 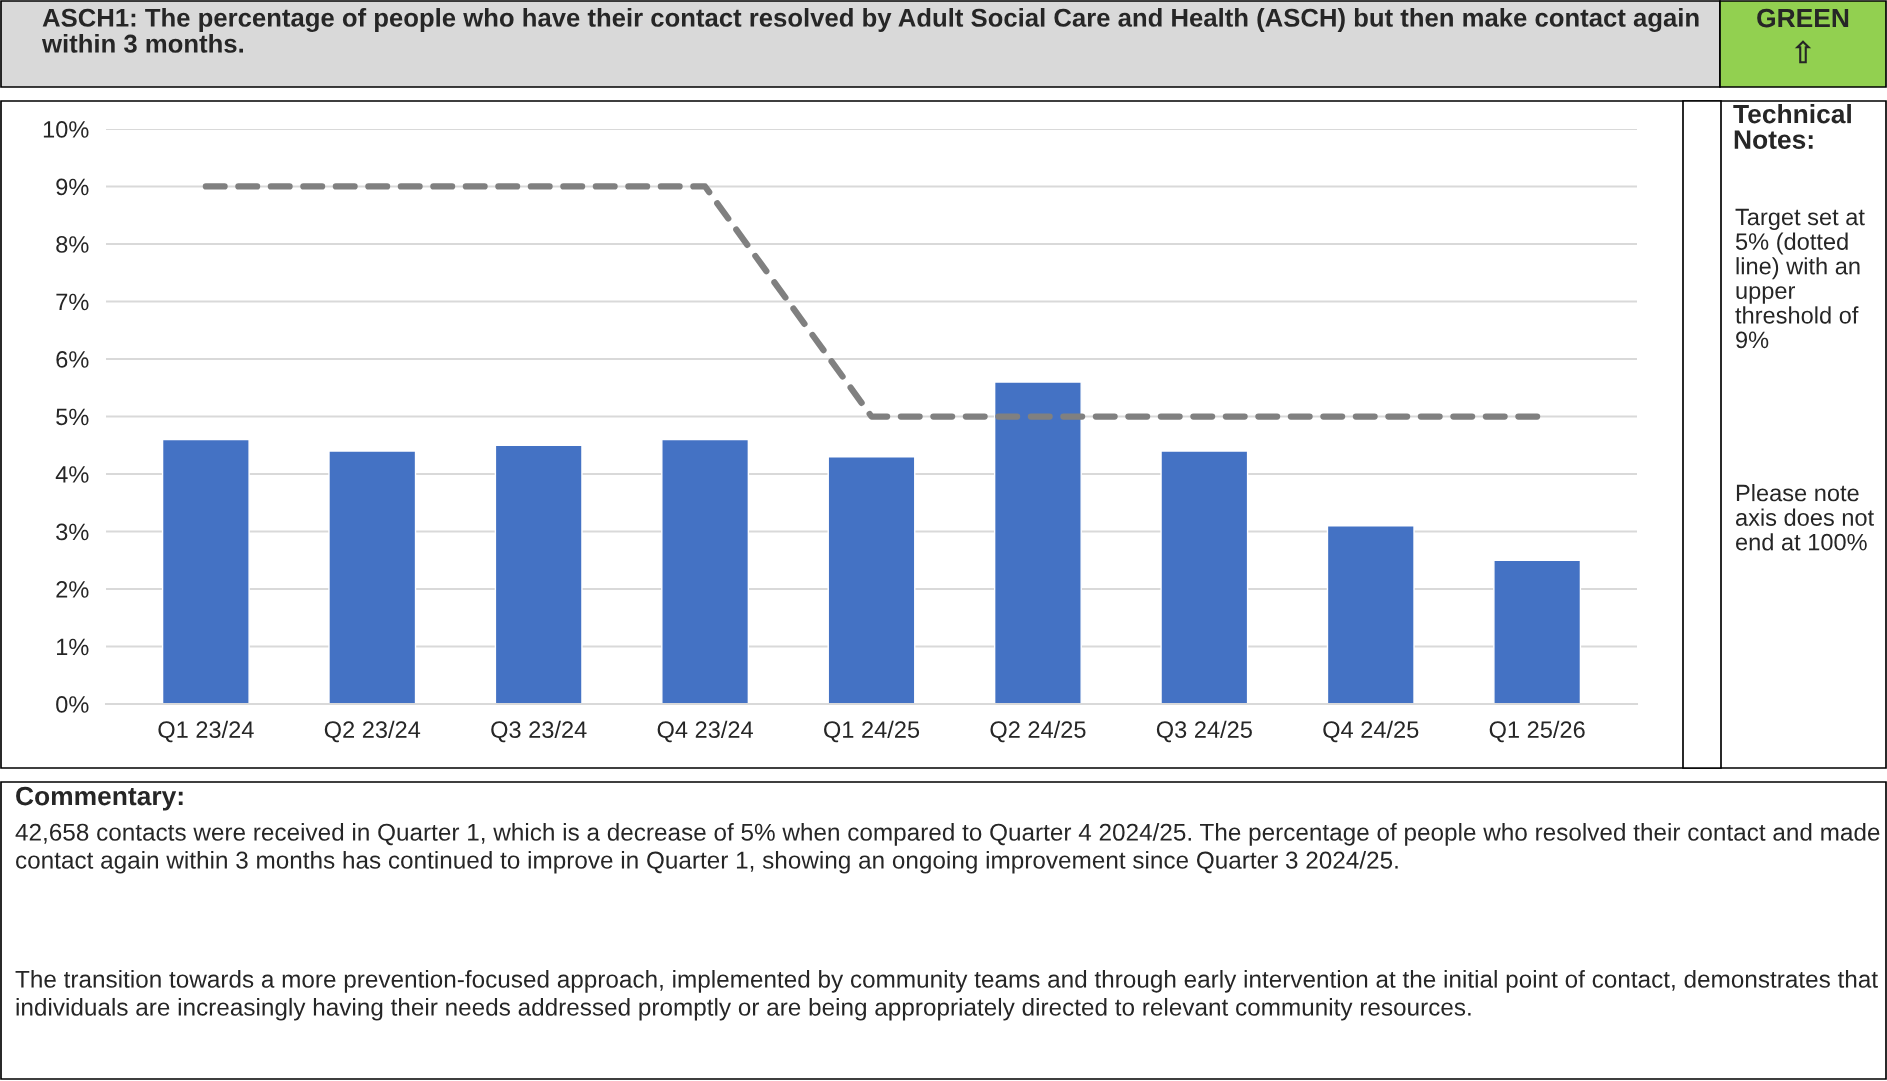 What do you see at coordinates (99, 798) in the screenshot?
I see `text: Commentary:` at bounding box center [99, 798].